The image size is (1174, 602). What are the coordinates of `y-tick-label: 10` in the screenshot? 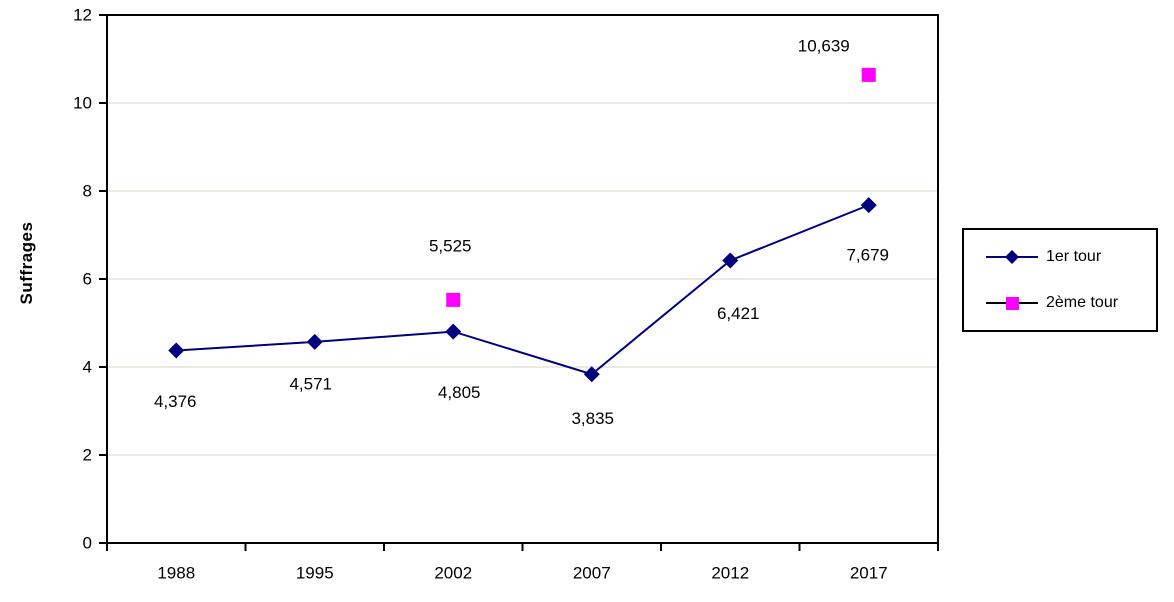 It's located at (82, 103).